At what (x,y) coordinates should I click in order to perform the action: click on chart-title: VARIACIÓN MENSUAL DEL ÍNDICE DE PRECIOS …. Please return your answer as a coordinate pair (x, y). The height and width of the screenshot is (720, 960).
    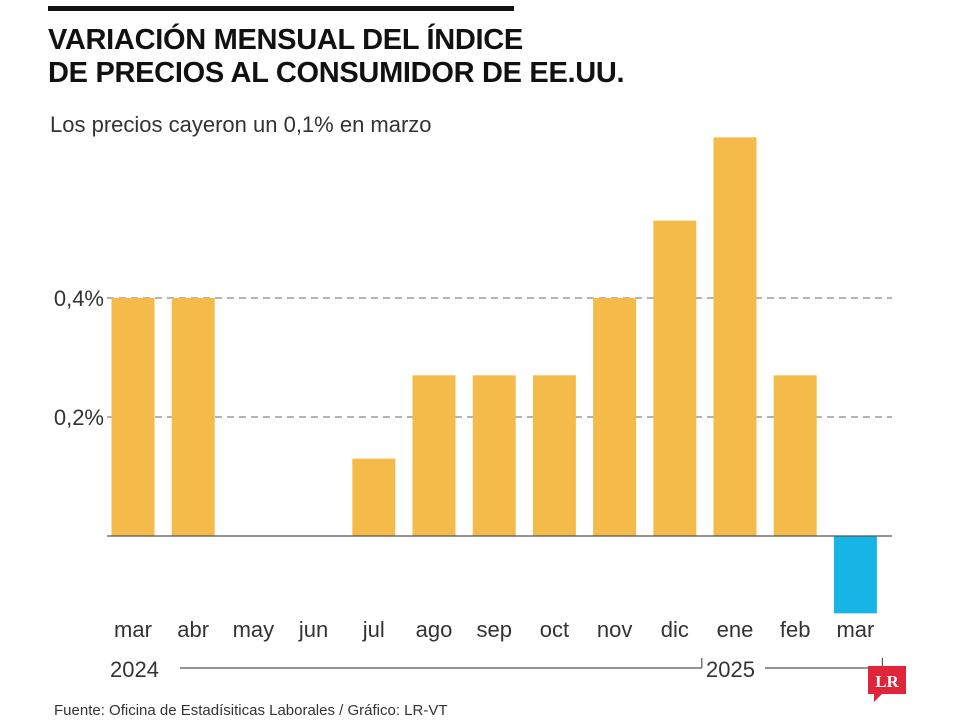
    Looking at the image, I should click on (398, 57).